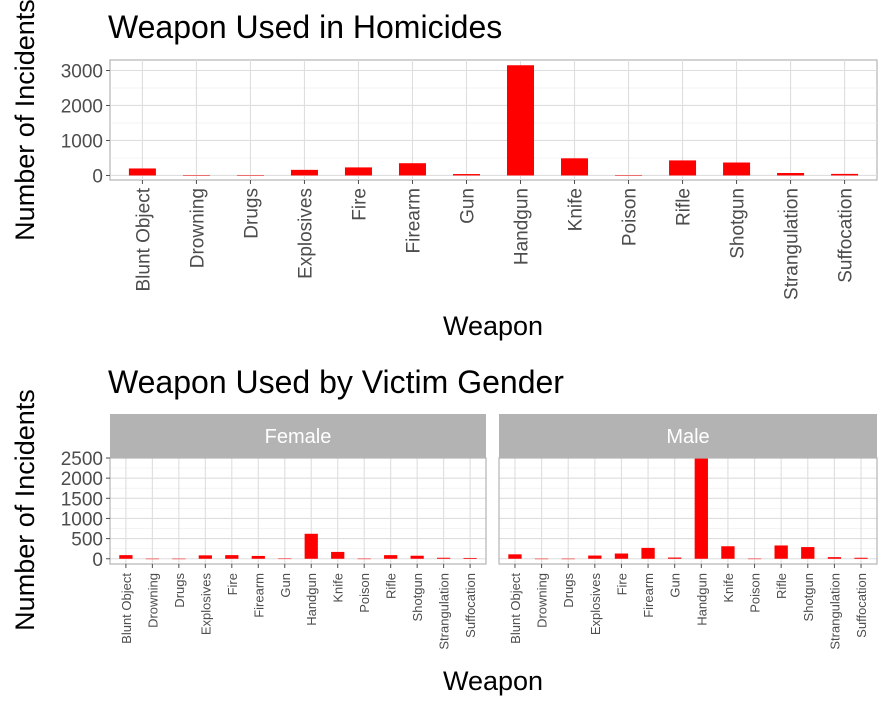 This screenshot has width=892, height=710. What do you see at coordinates (336, 382) in the screenshot?
I see `chart2-title: Weapon Used by Victim Gender` at bounding box center [336, 382].